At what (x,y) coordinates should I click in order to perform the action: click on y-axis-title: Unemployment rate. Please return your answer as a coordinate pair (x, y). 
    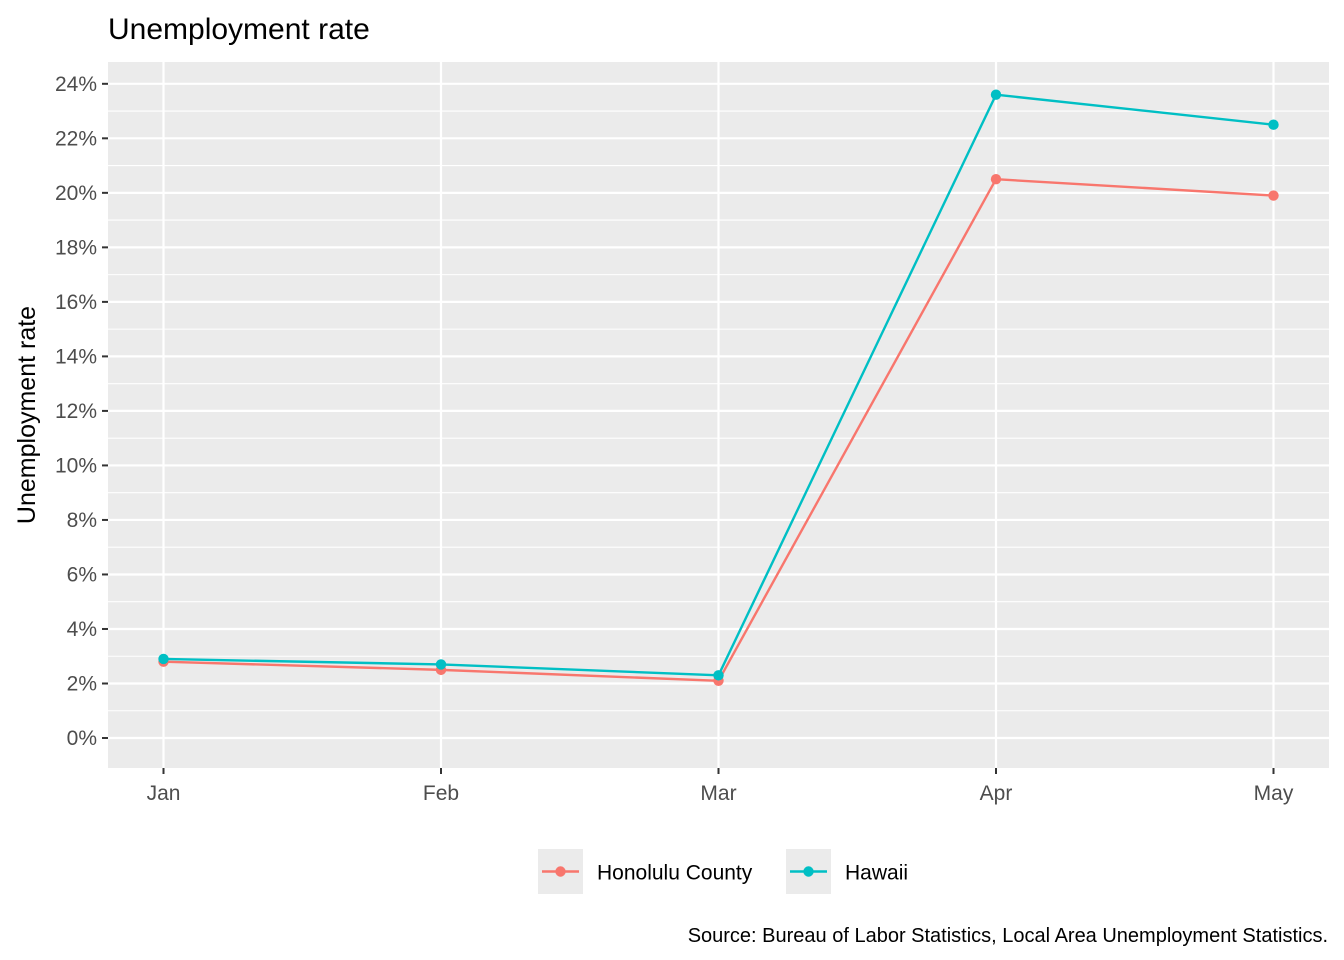
    Looking at the image, I should click on (27, 415).